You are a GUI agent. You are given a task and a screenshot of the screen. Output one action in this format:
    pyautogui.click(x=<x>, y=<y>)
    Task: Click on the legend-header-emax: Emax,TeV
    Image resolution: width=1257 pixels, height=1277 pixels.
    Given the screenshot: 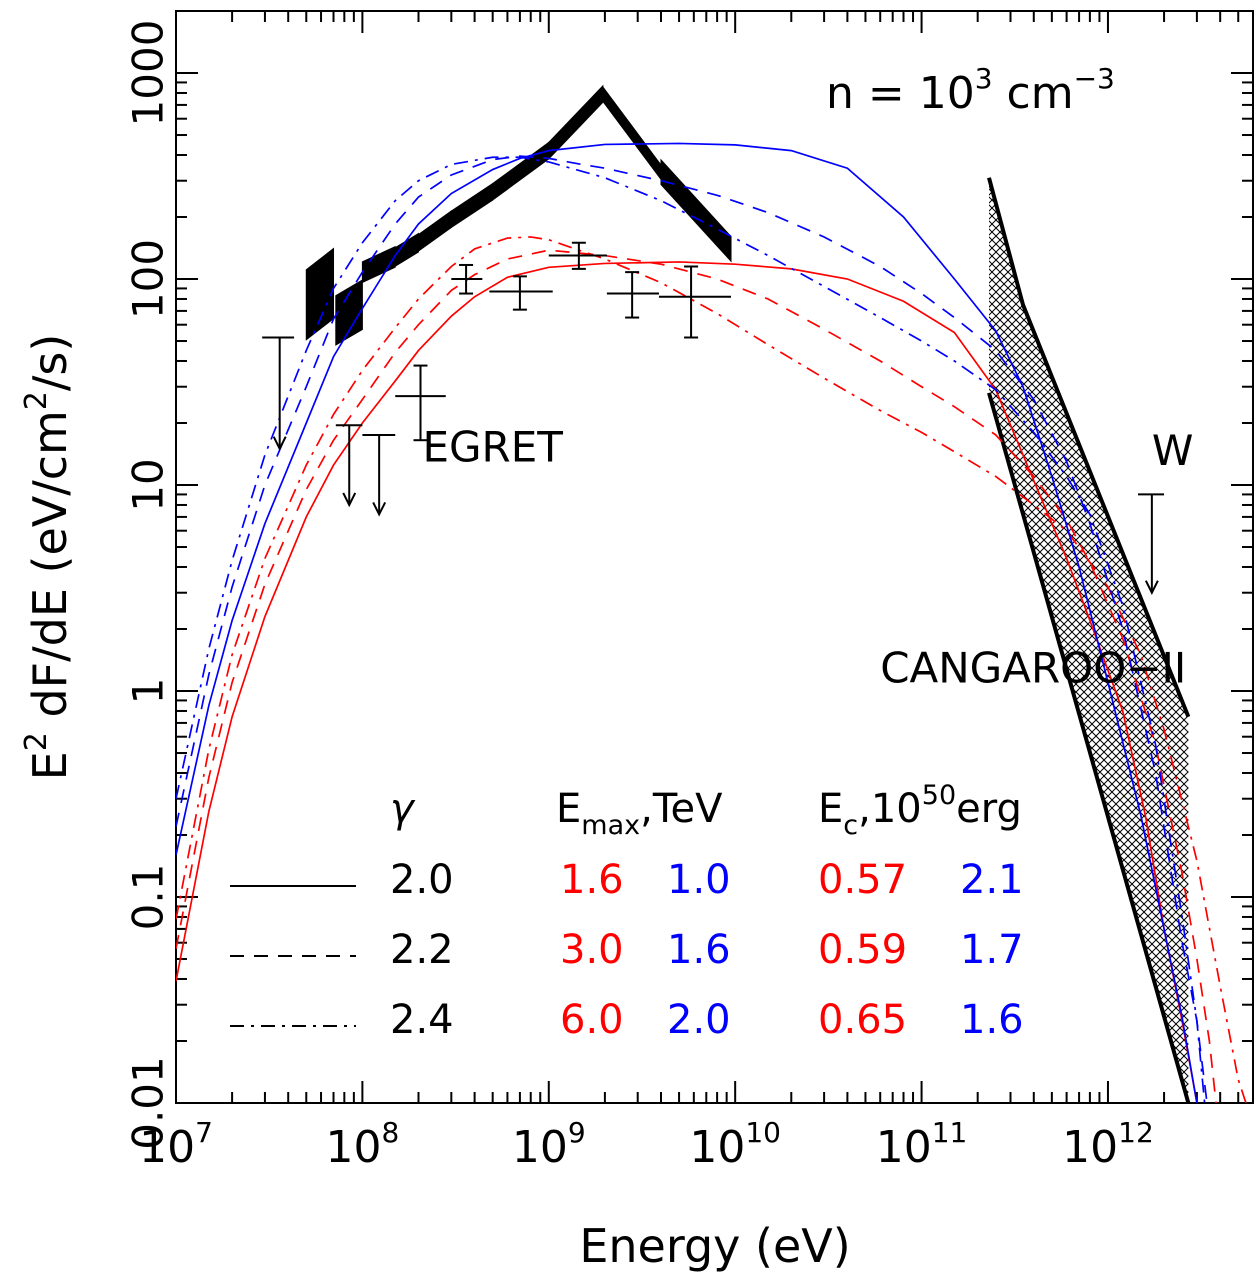 What is the action you would take?
    pyautogui.click(x=639, y=813)
    